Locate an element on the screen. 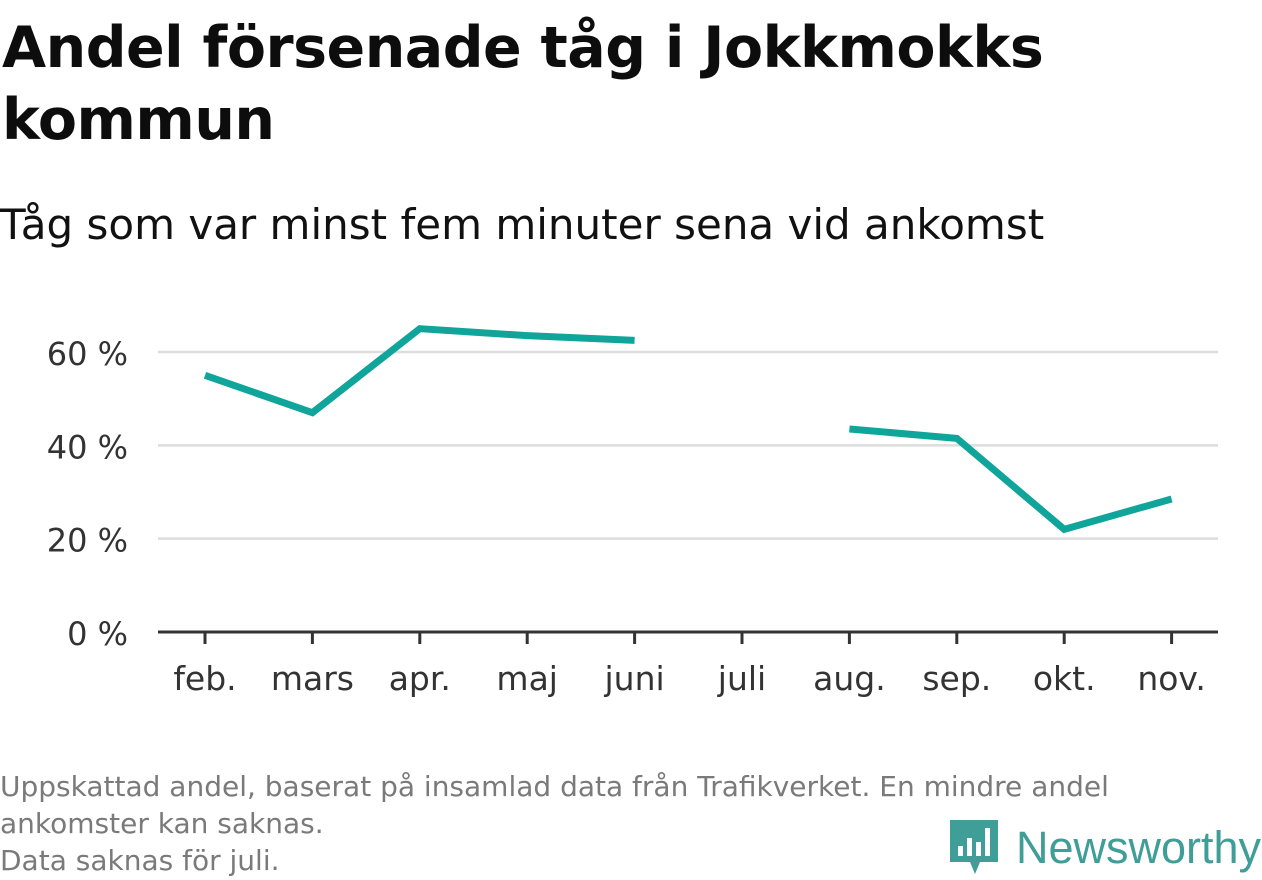 The image size is (1262, 880). x-tick-label: feb. is located at coordinates (204, 678).